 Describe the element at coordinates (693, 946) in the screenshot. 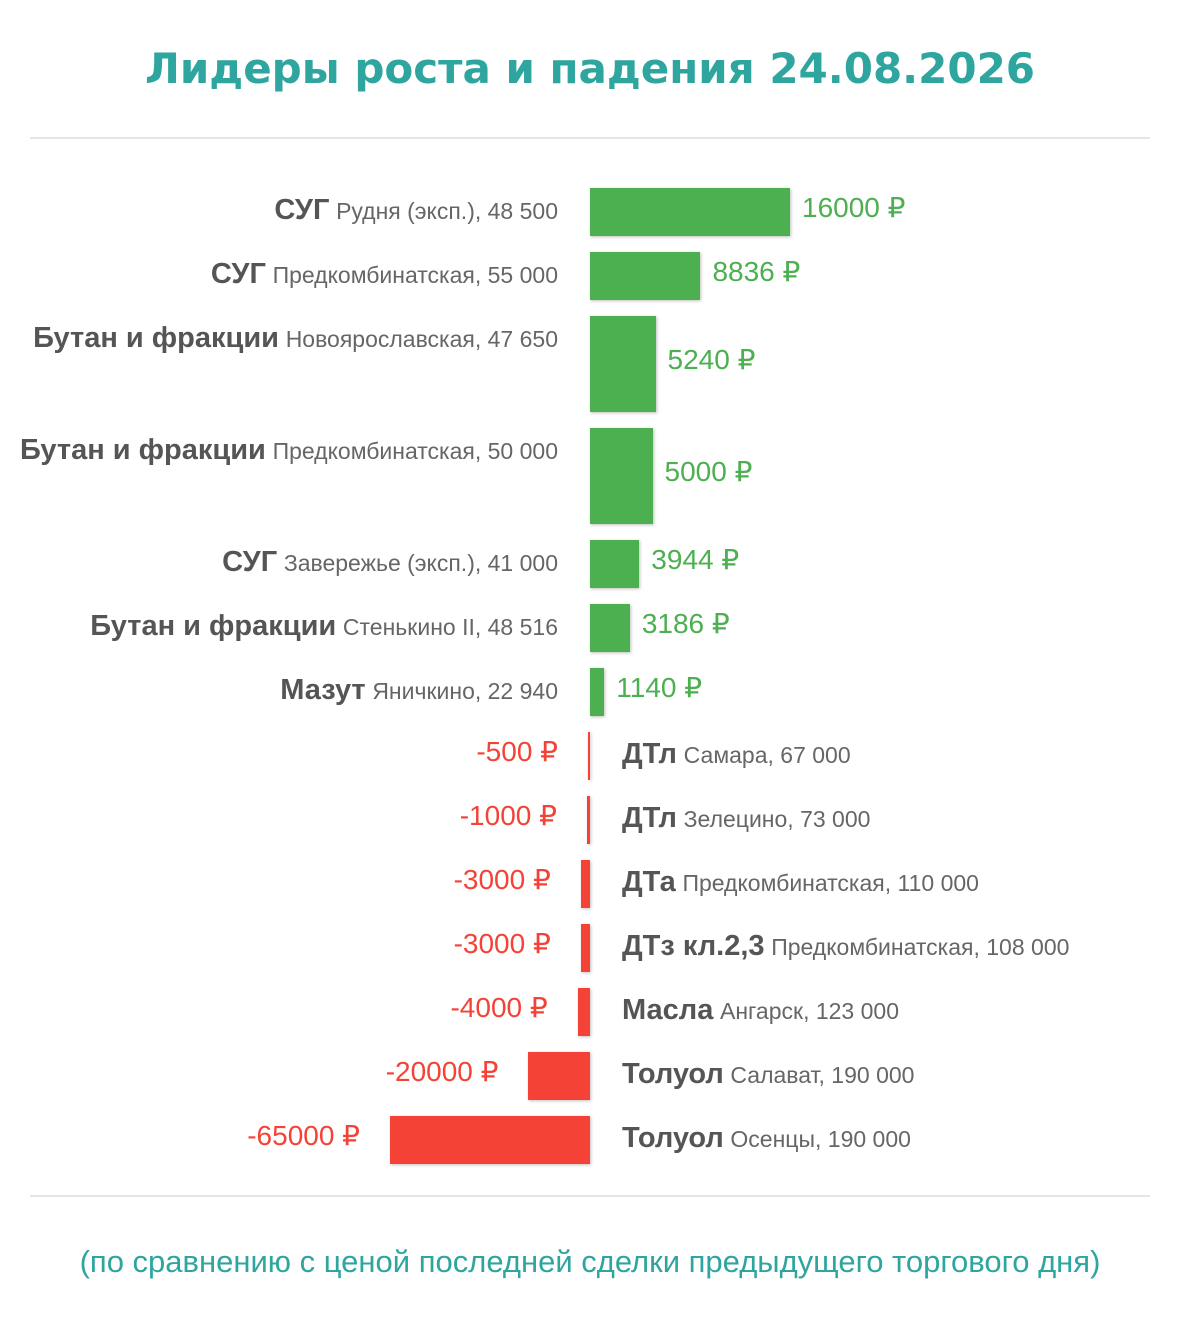

I see `product-name: ДТз кл.2,3` at that location.